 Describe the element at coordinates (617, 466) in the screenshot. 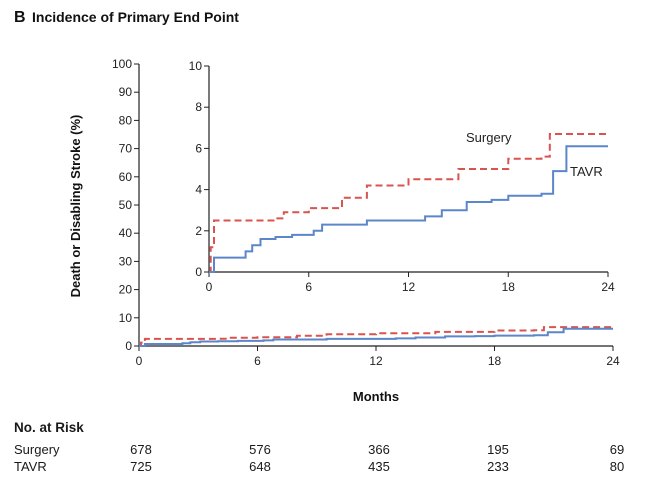

I see `risk-cell: 80` at that location.